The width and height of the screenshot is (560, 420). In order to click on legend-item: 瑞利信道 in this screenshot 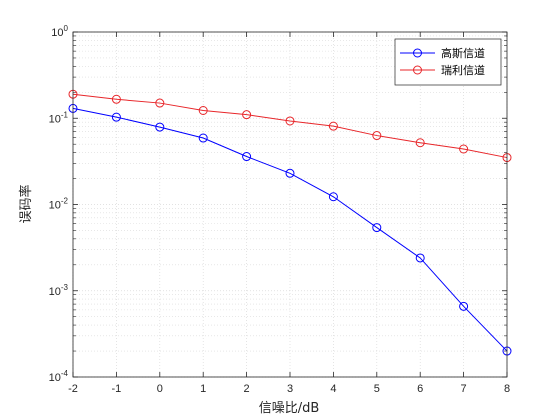, I will do `click(442, 70)`.